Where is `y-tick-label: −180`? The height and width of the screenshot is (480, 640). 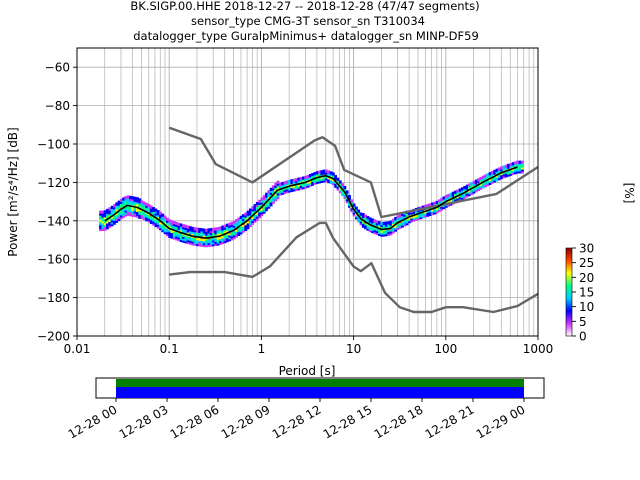 y-tick-label: −180 is located at coordinates (53, 298).